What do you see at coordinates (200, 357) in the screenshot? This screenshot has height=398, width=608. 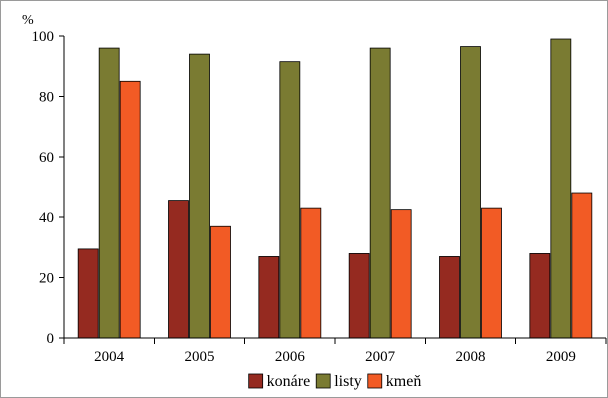 I see `x-tick-label: 2005` at bounding box center [200, 357].